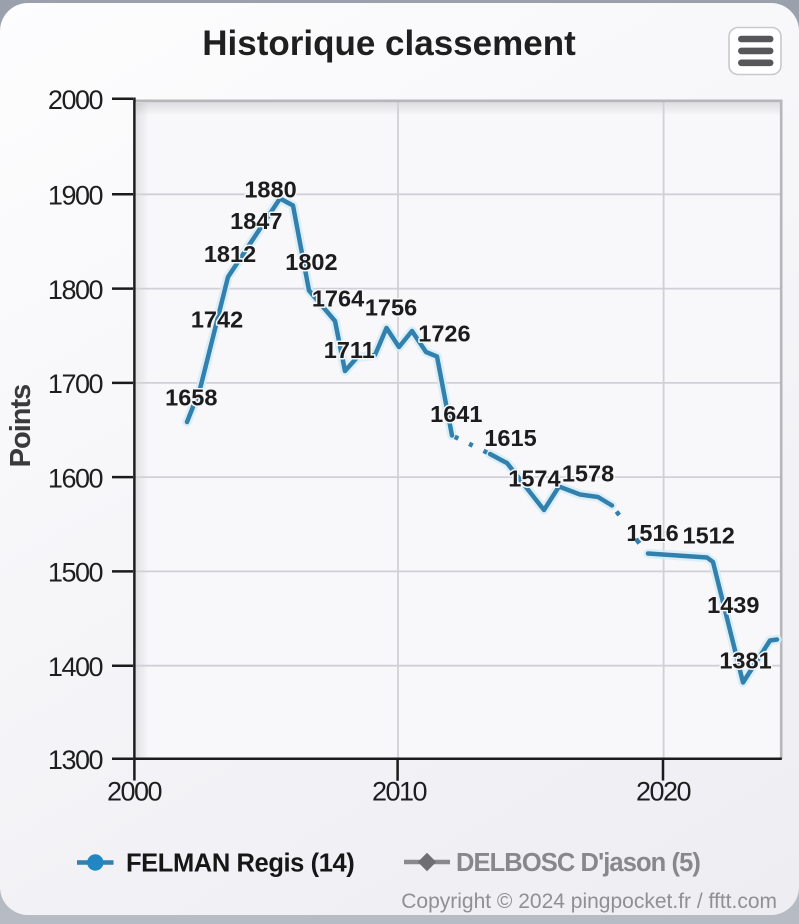 The width and height of the screenshot is (799, 924). What do you see at coordinates (75, 573) in the screenshot?
I see `svg-text: 1500` at bounding box center [75, 573].